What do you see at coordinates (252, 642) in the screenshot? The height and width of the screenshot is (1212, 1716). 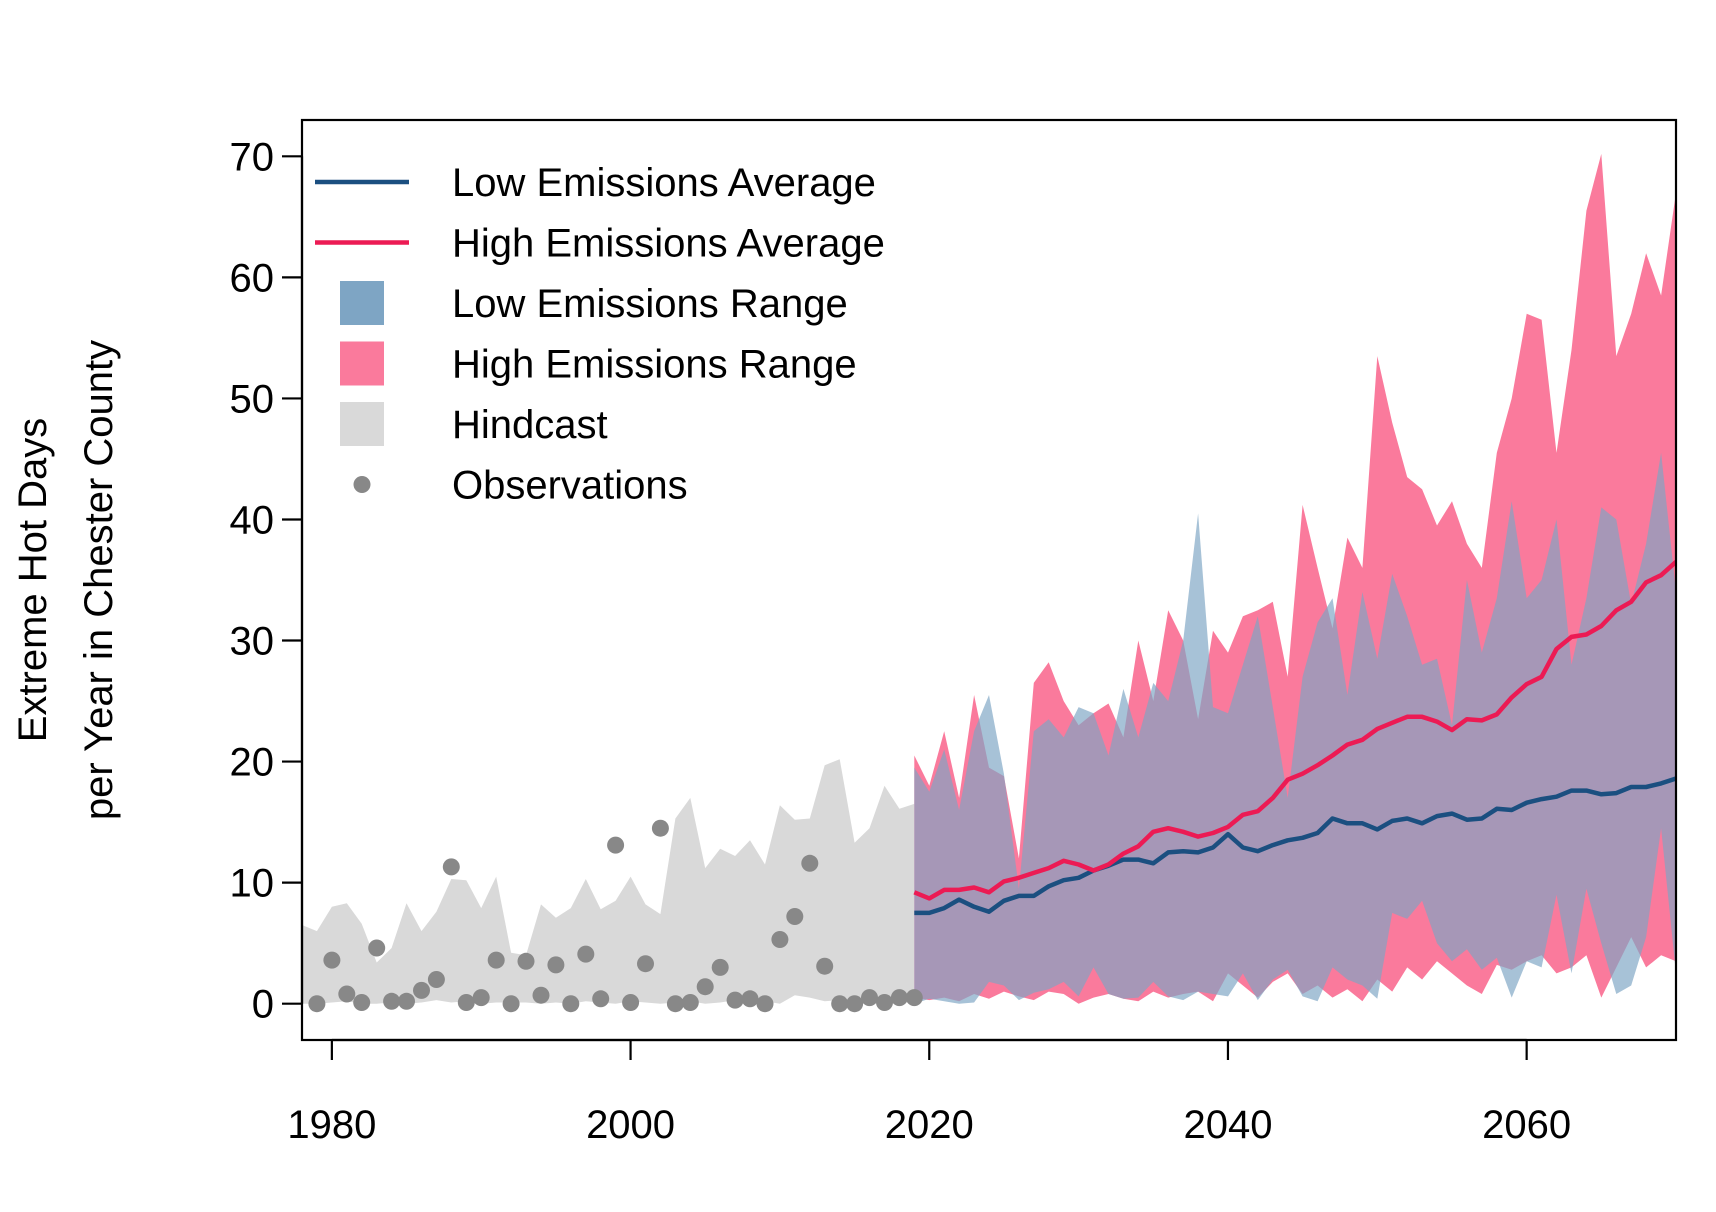 I see `y-tick-label: 30` at bounding box center [252, 642].